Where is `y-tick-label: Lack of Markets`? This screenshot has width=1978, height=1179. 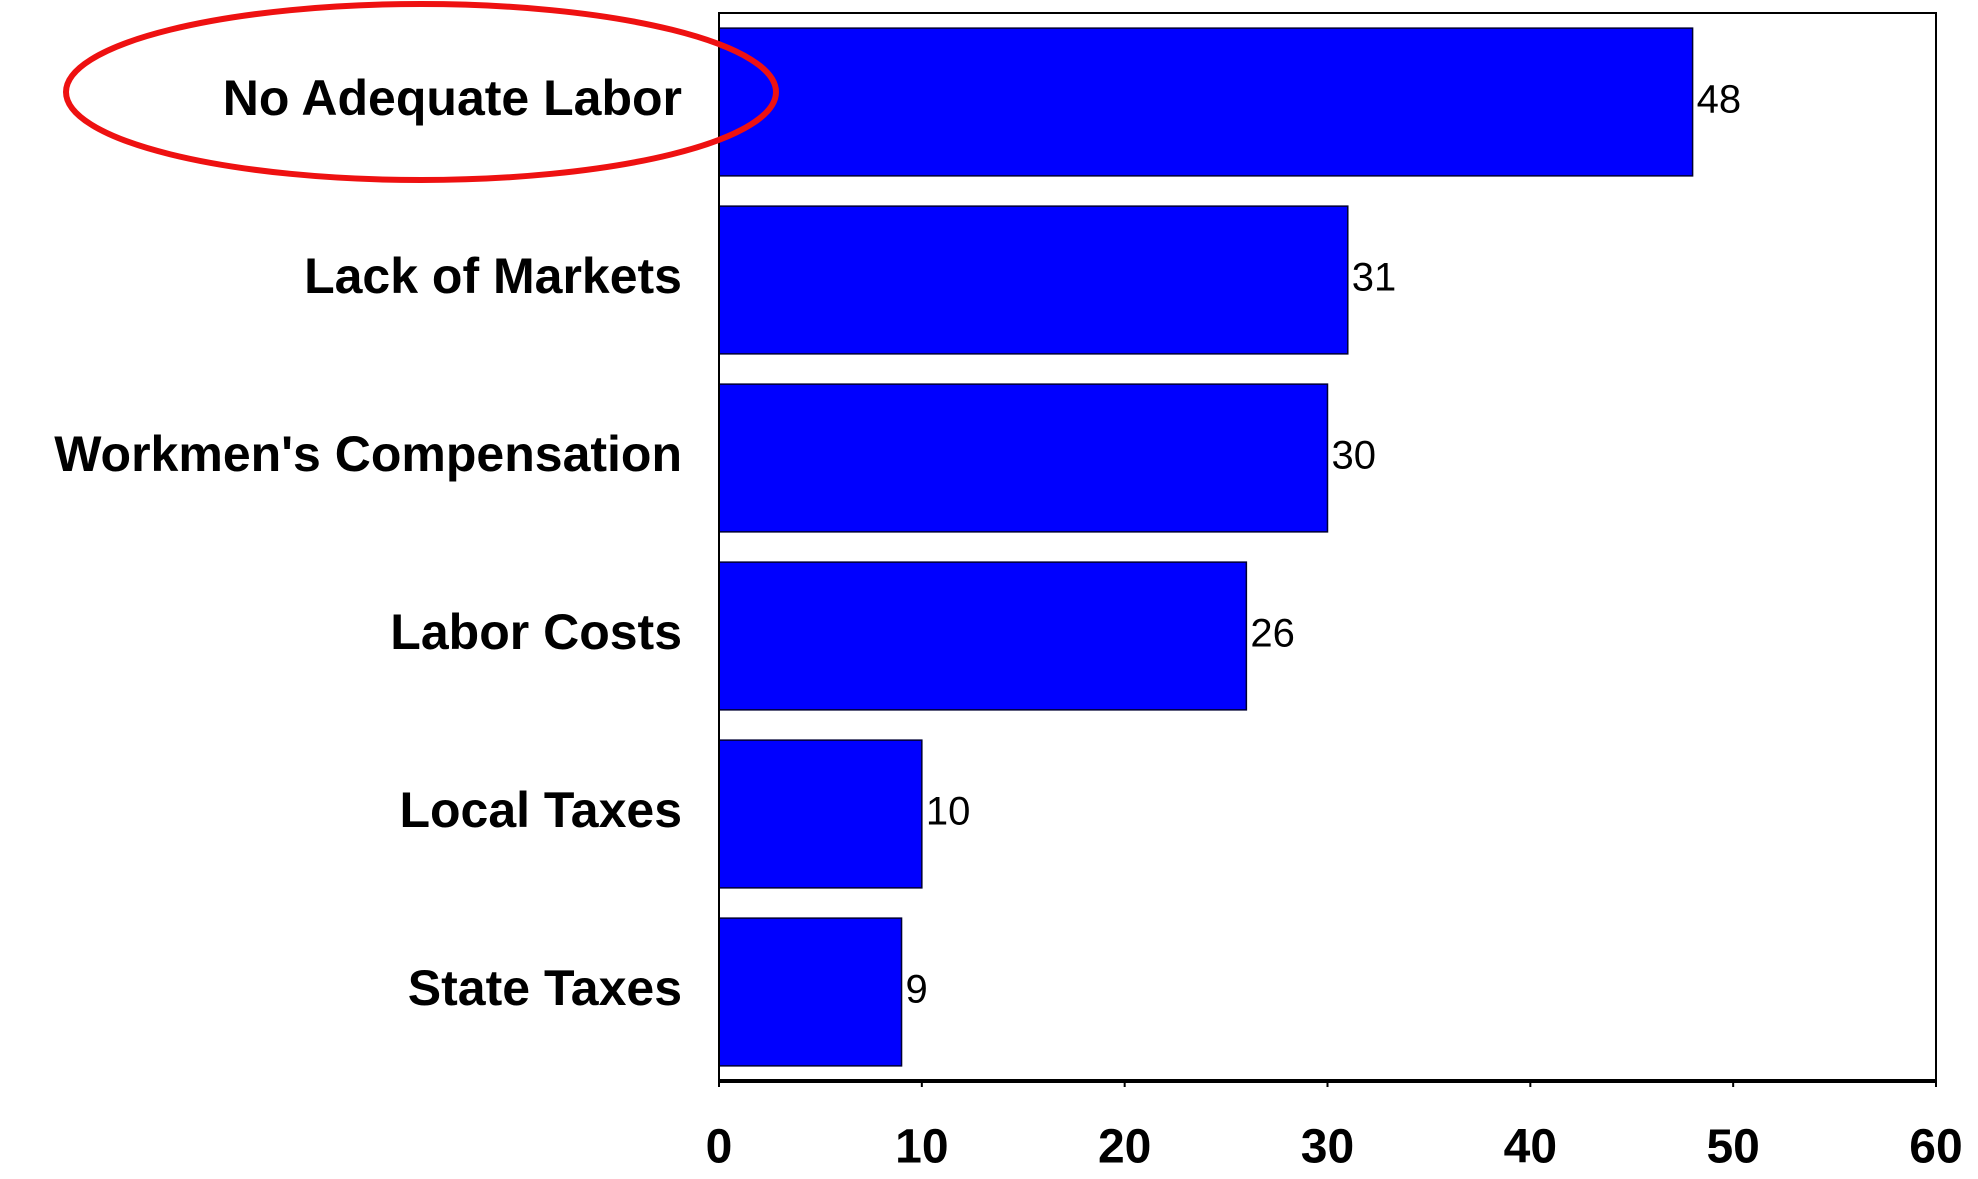
y-tick-label: Lack of Markets is located at coordinates (493, 276).